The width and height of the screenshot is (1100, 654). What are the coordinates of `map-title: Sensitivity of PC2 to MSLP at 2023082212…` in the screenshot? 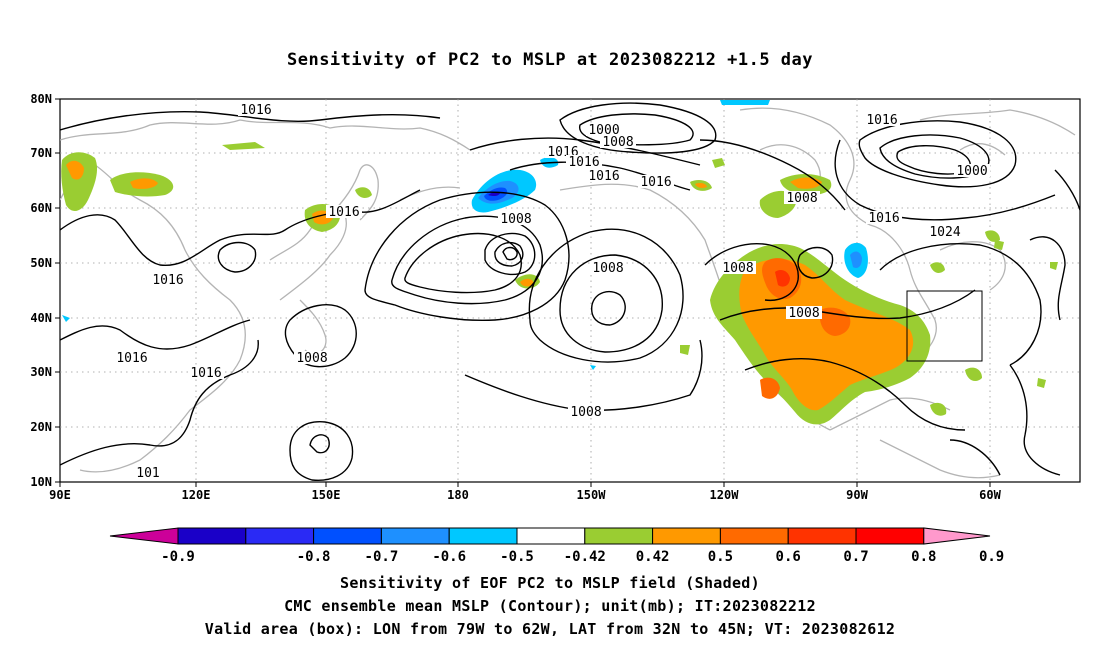 It's located at (549, 60).